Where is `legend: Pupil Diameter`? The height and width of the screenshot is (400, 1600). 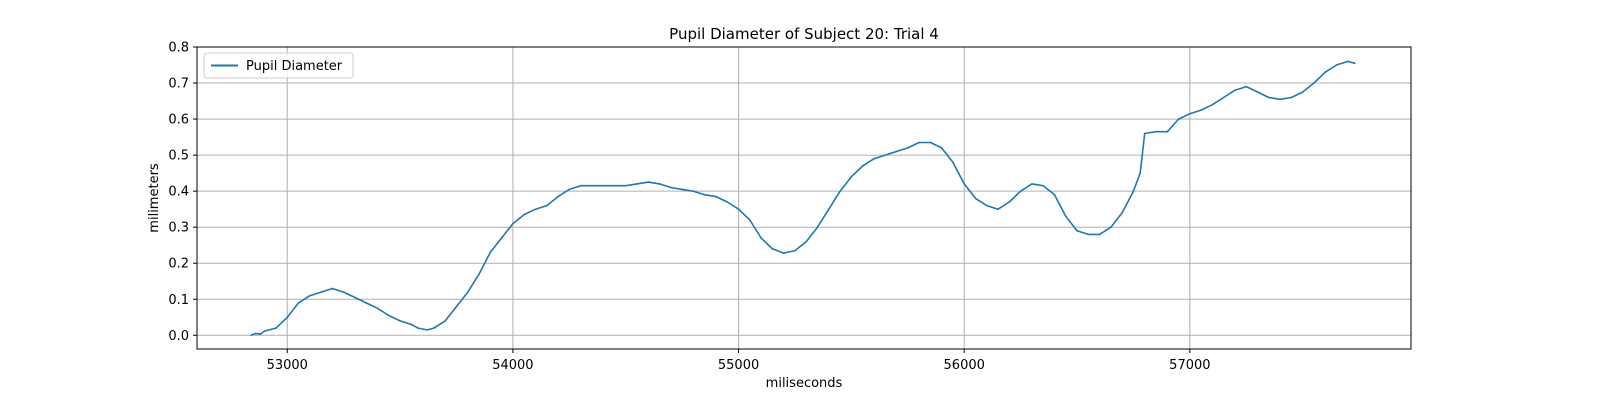
legend: Pupil Diameter is located at coordinates (278, 65).